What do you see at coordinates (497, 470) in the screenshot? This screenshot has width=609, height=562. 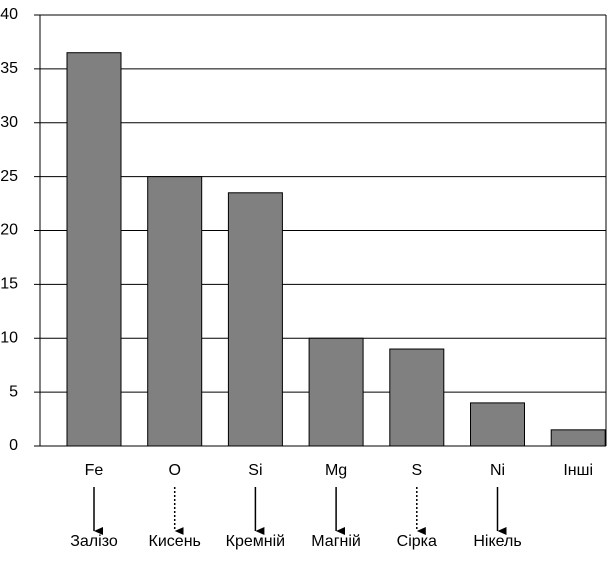 I see `x-tick-label: Ni` at bounding box center [497, 470].